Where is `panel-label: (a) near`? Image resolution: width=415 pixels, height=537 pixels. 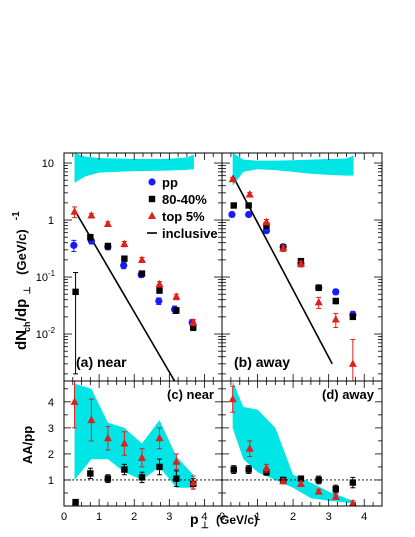
panel-label: (a) near is located at coordinates (101, 362).